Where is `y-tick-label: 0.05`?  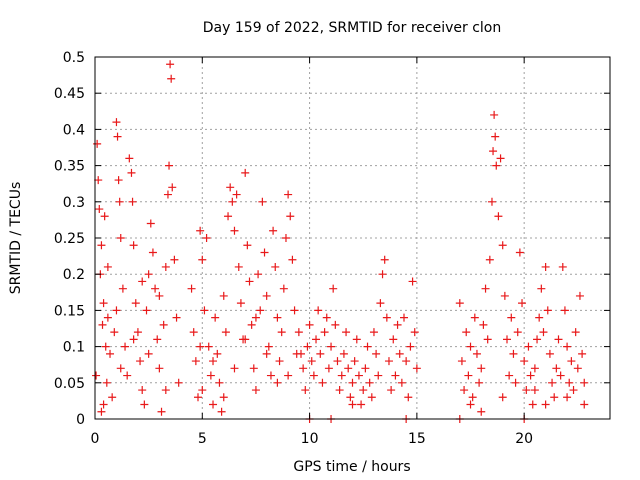
y-tick-label: 0.05 is located at coordinates (69, 384).